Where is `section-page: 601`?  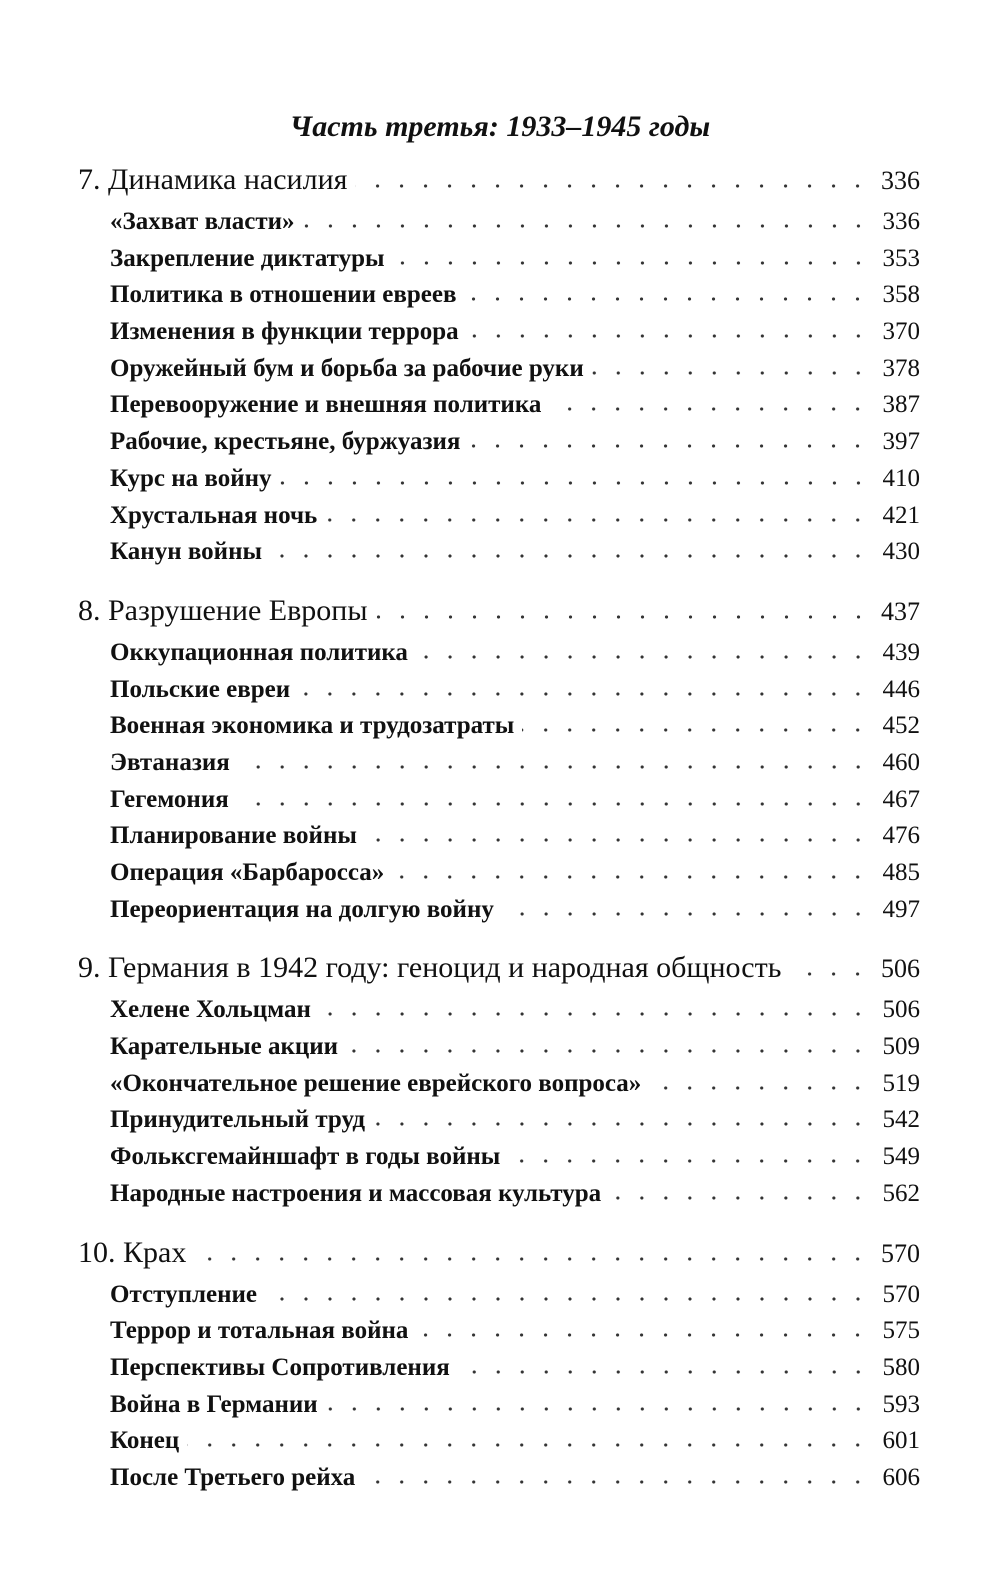 section-page: 601 is located at coordinates (901, 1441).